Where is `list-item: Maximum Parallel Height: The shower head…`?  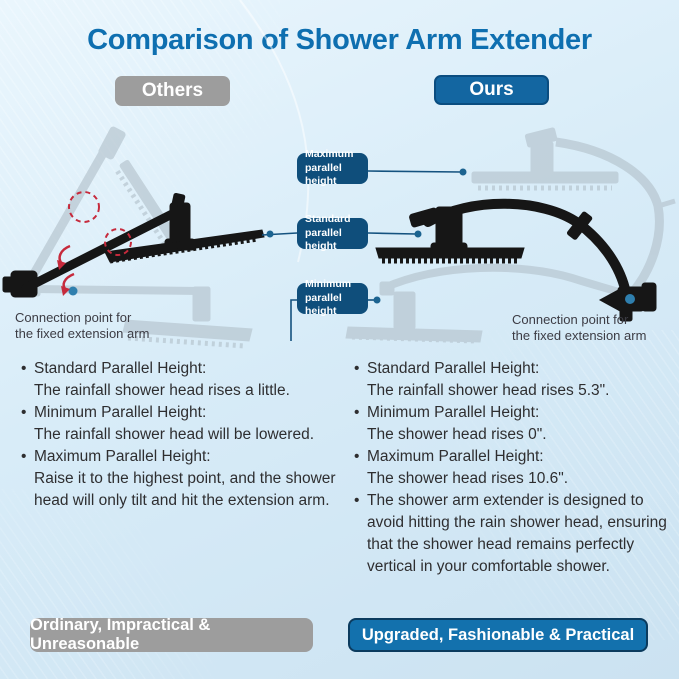
list-item: Maximum Parallel Height: The shower head… is located at coordinates (511, 468).